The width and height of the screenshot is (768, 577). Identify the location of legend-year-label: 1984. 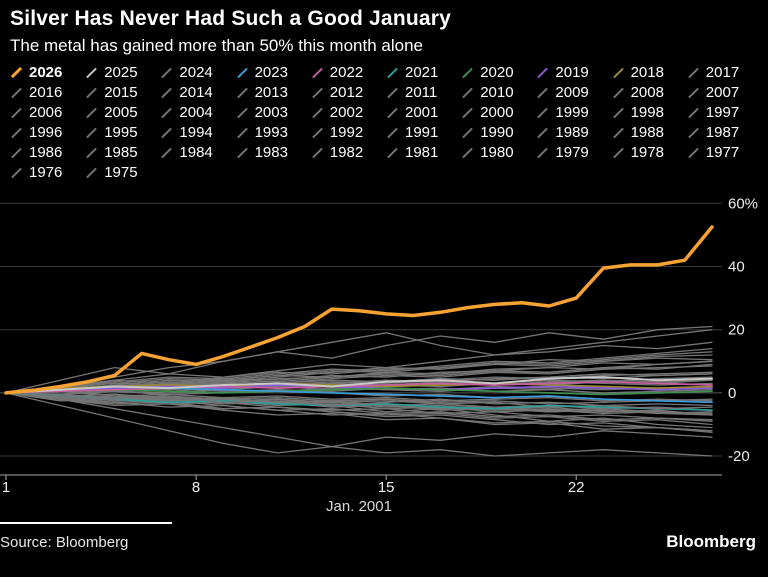
(196, 152).